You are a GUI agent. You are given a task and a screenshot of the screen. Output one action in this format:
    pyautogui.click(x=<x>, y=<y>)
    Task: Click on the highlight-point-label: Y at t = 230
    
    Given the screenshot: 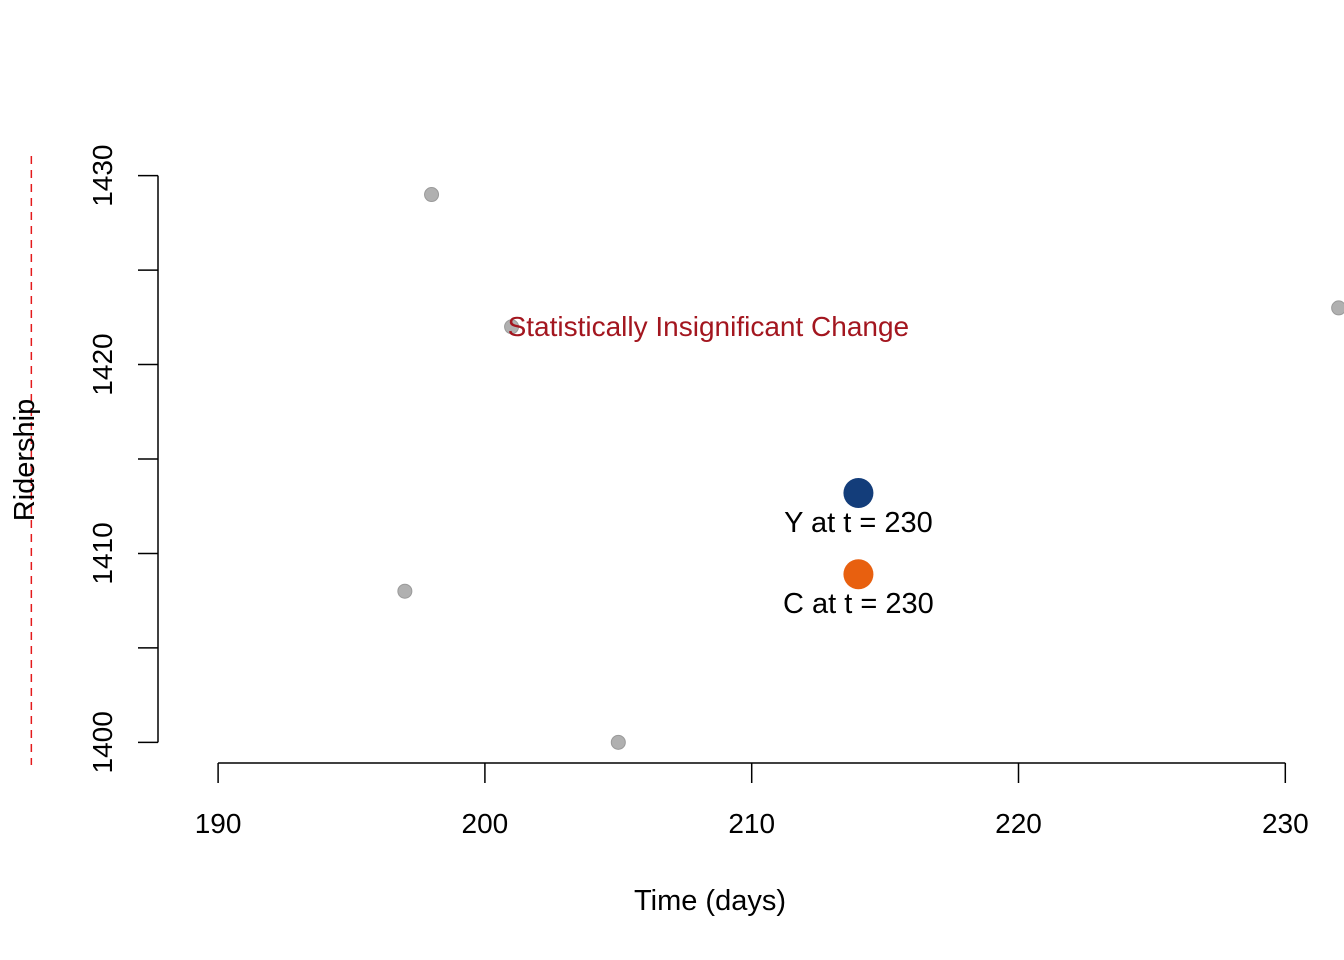 What is the action you would take?
    pyautogui.click(x=858, y=523)
    